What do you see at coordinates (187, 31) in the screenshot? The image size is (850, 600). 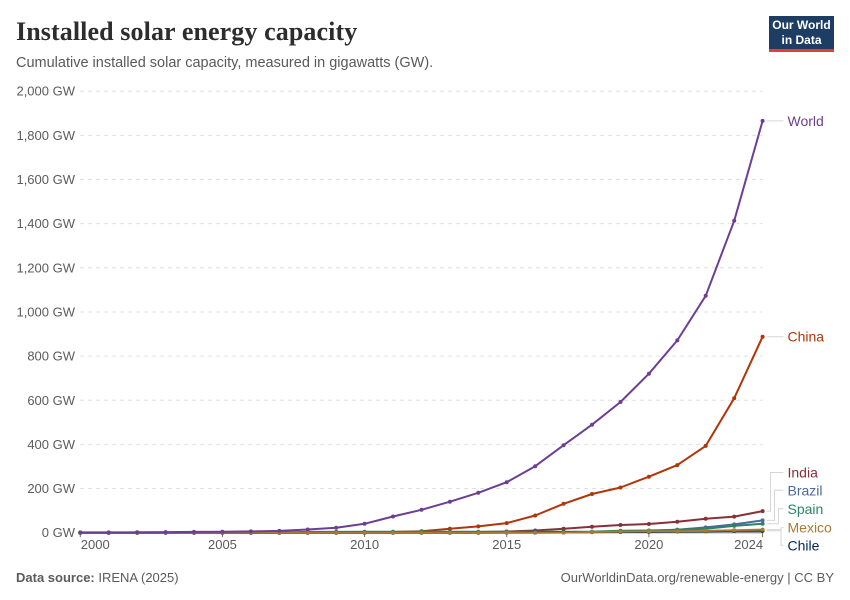 I see `chart-title: Installed solar energy capacity` at bounding box center [187, 31].